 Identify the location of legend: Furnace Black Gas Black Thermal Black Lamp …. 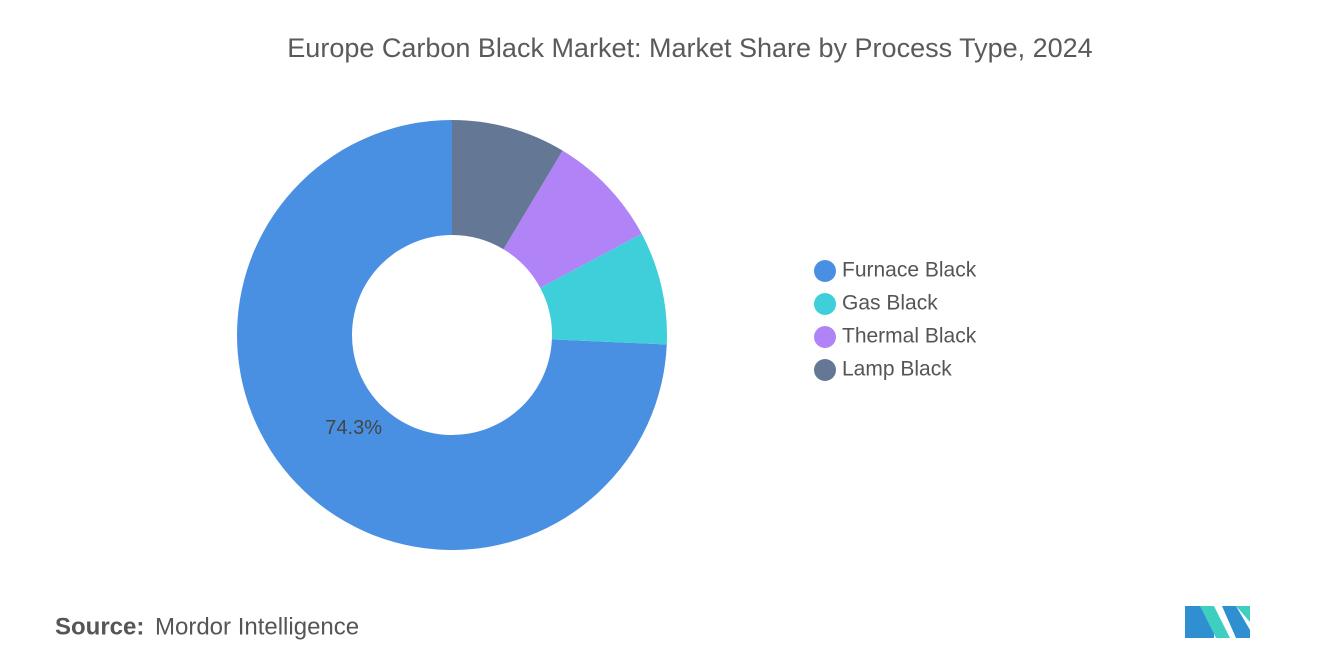
(895, 320).